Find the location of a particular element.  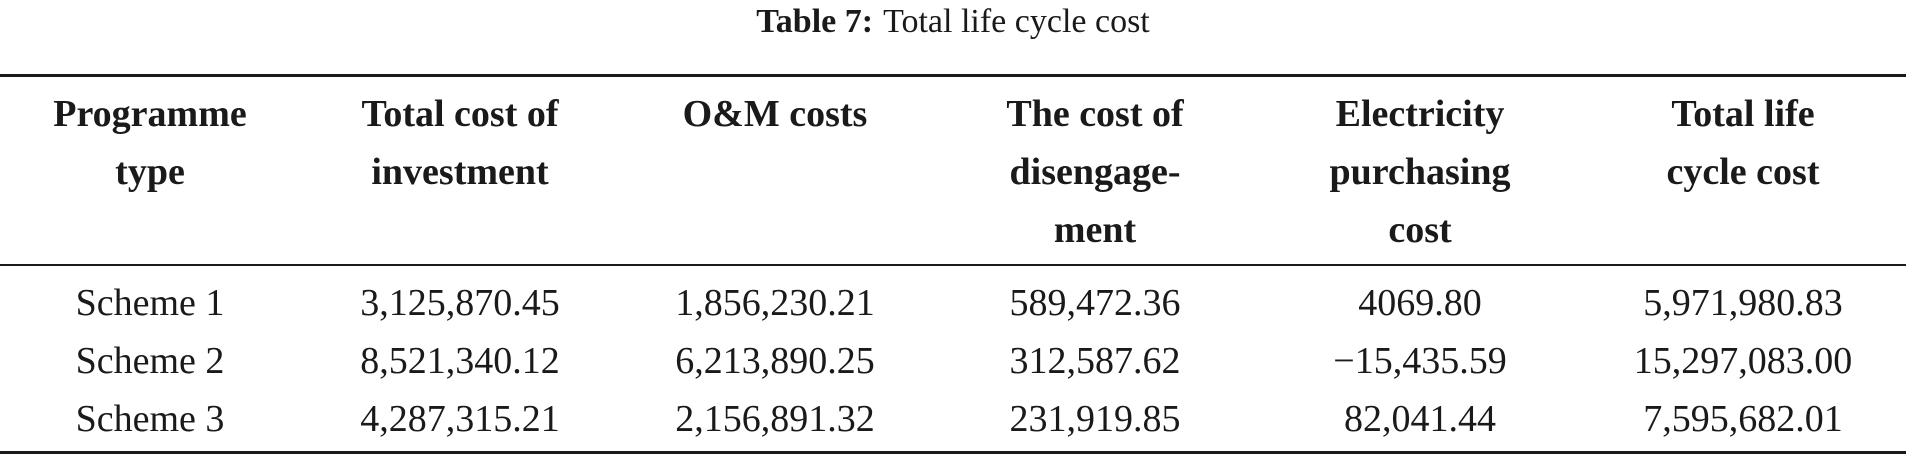

table-number: Table 7: is located at coordinates (815, 21).